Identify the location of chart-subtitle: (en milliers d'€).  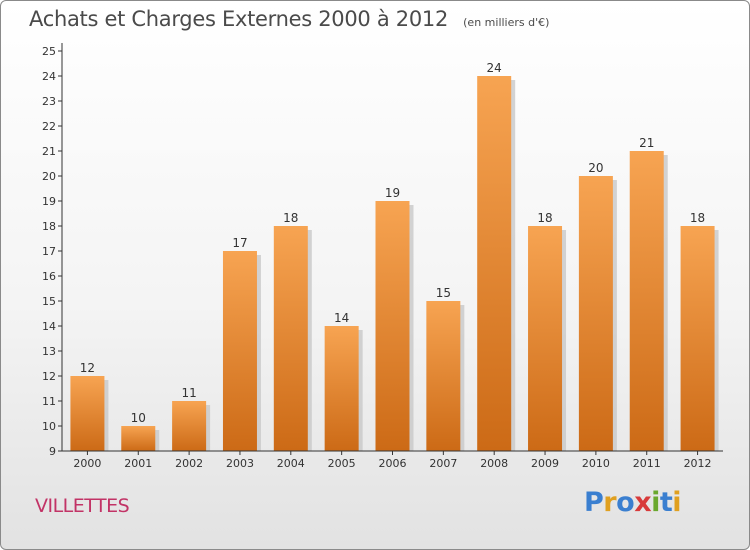
(506, 22).